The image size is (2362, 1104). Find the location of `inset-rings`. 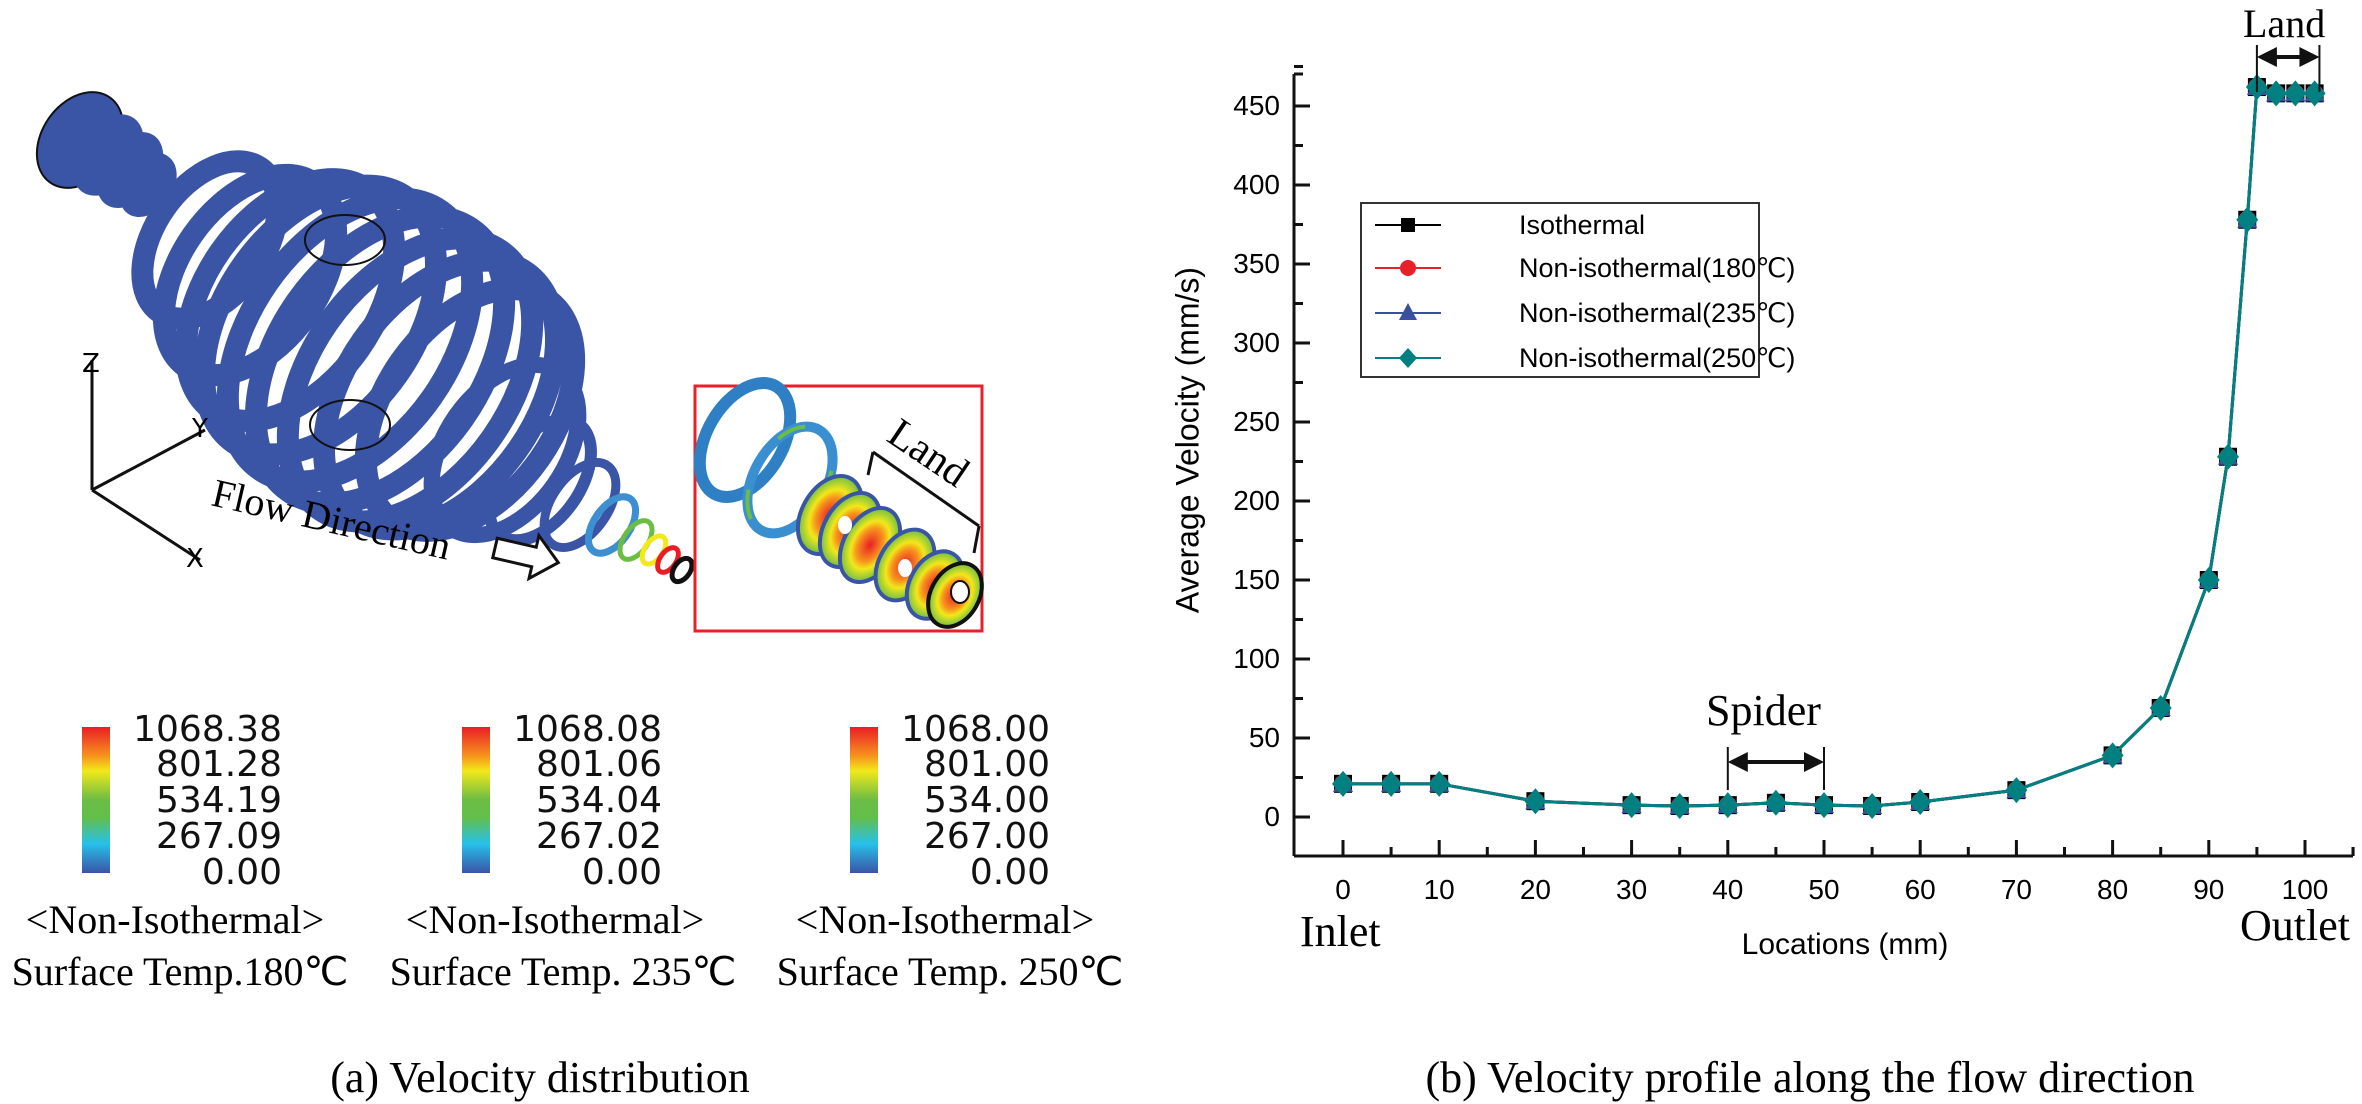

inset-rings is located at coordinates (838, 503).